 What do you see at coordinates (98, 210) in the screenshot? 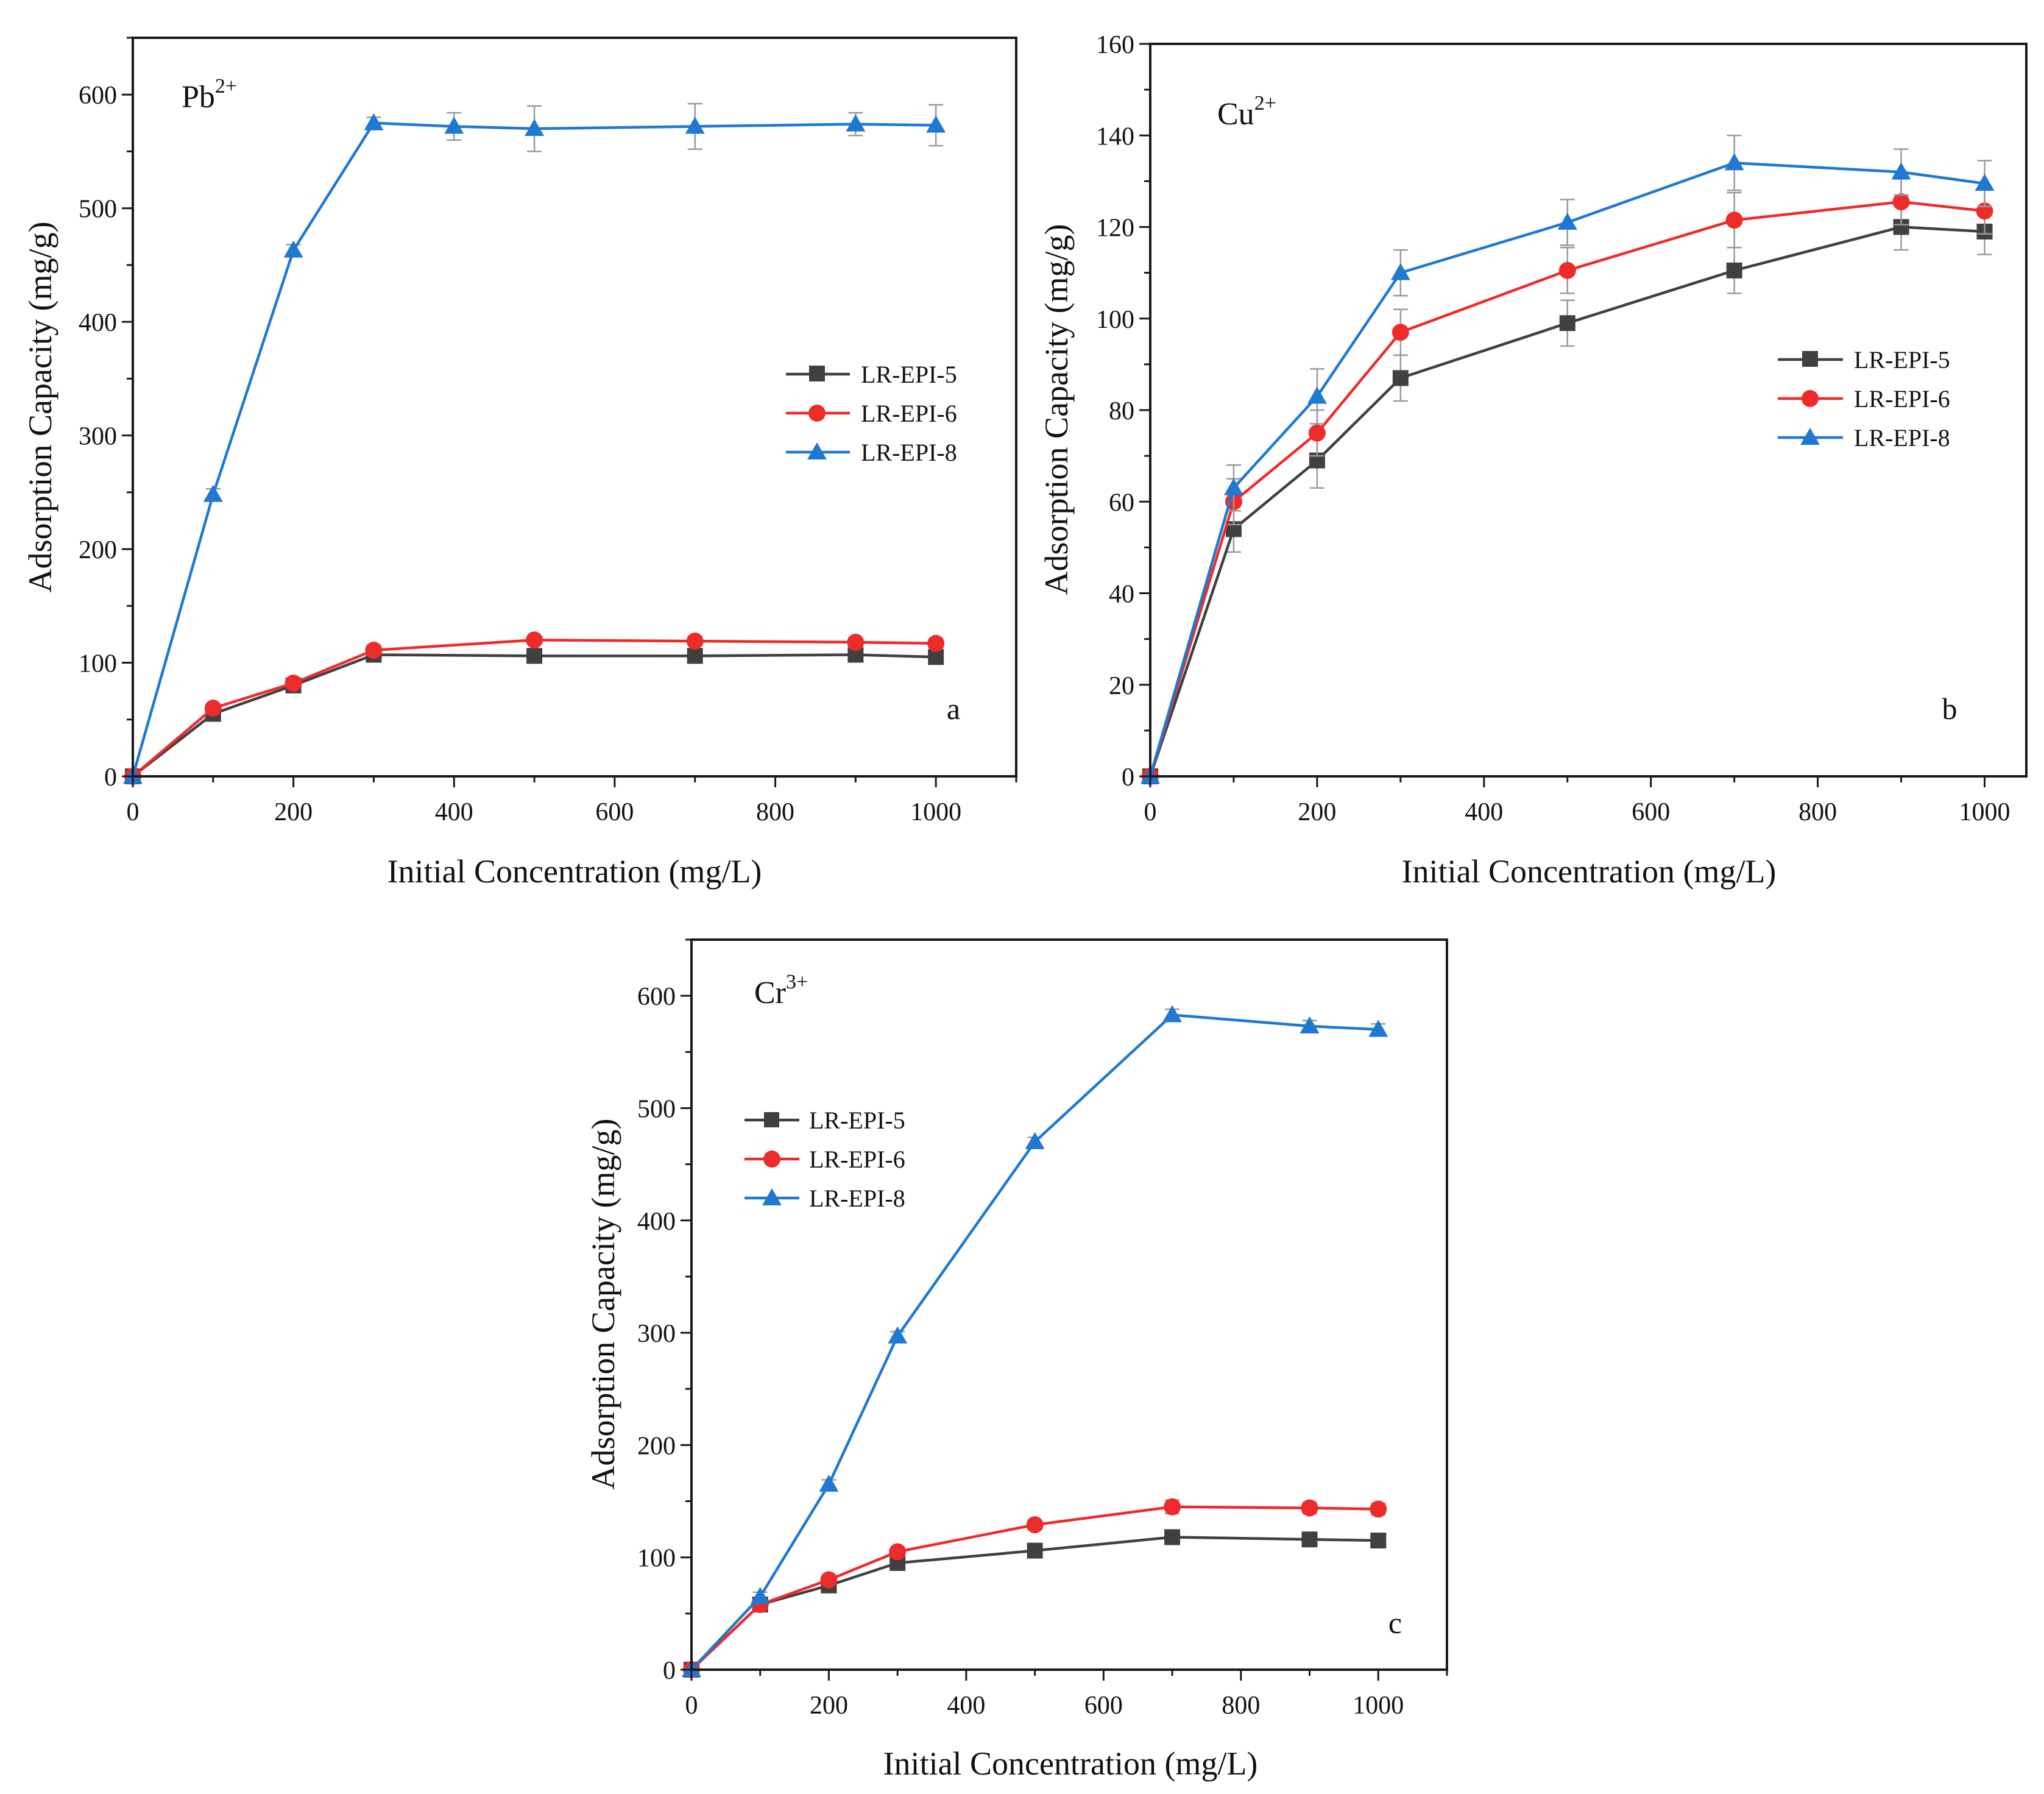
I see `y-tick-label: 500` at bounding box center [98, 210].